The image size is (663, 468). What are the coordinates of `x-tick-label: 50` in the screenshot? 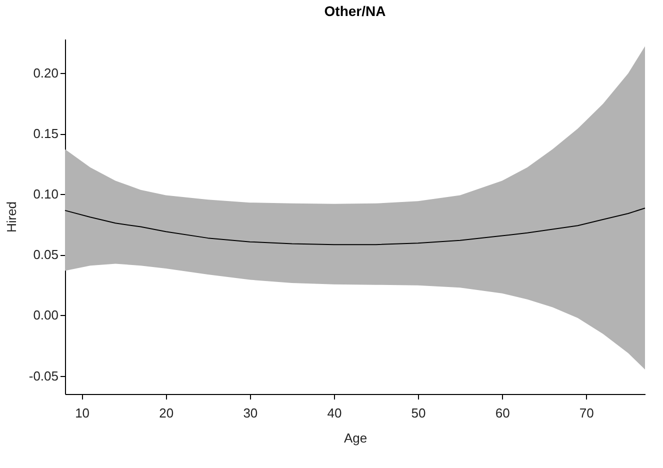 It's located at (418, 413).